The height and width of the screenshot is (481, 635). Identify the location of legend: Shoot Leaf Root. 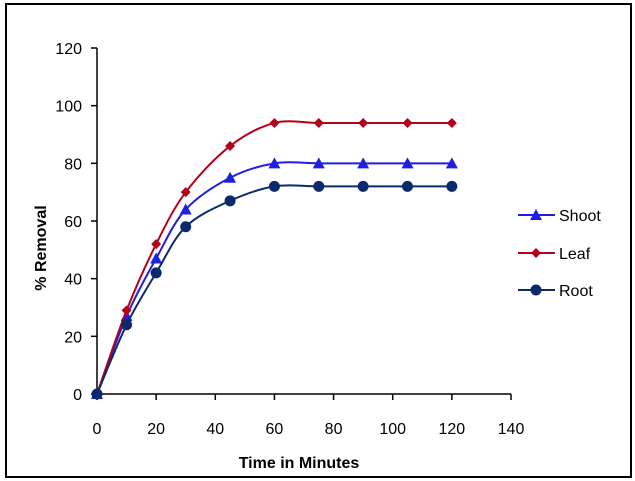
(559, 254).